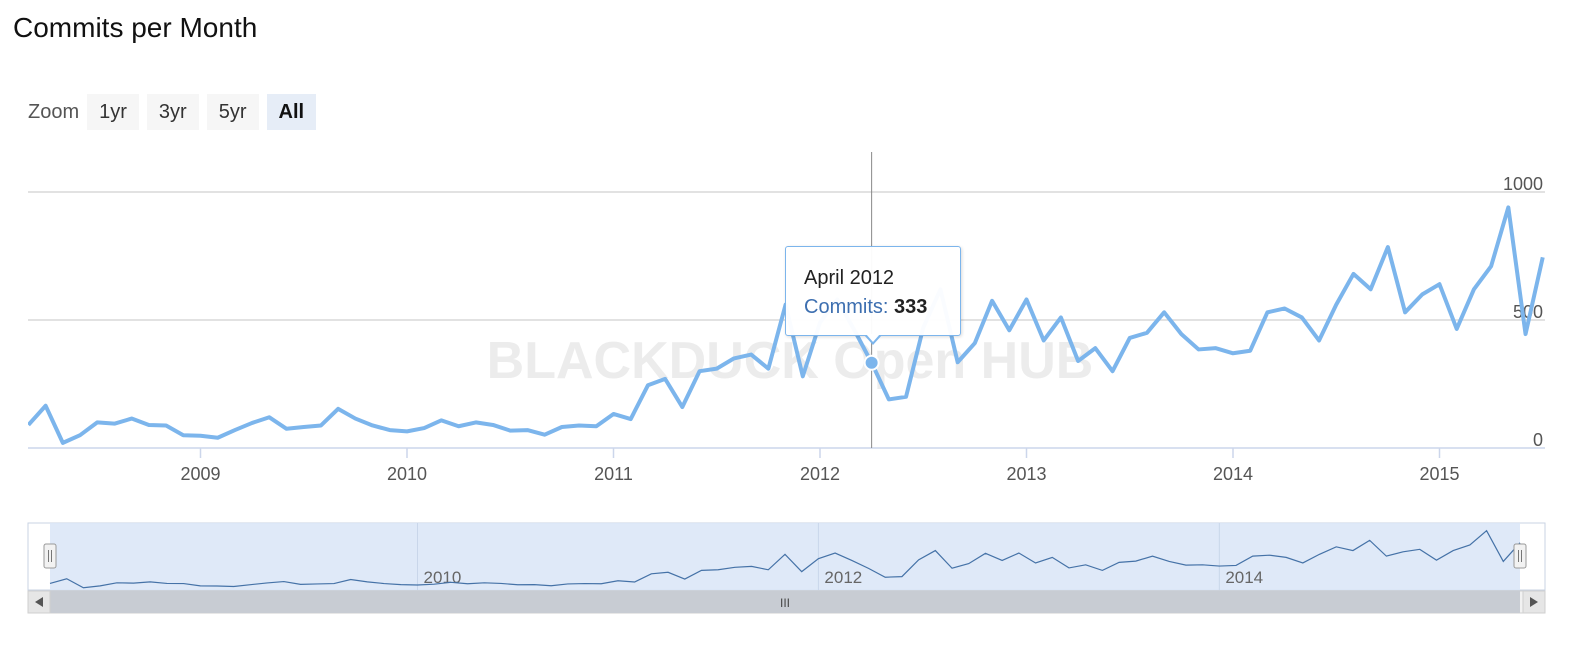 The height and width of the screenshot is (646, 1586). What do you see at coordinates (135, 27) in the screenshot?
I see `chart-title: Commits per Month` at bounding box center [135, 27].